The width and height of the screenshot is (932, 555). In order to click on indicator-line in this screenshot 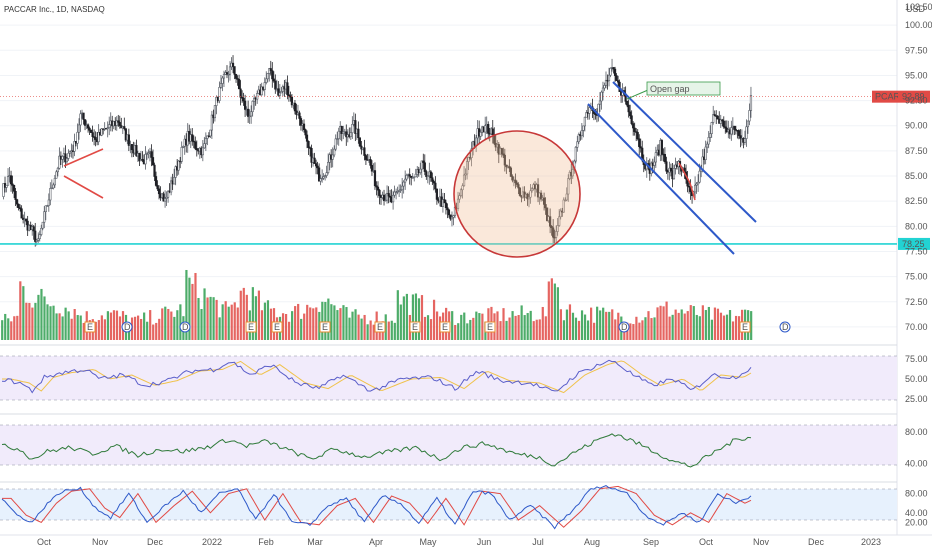, I will do `click(376, 507)`.